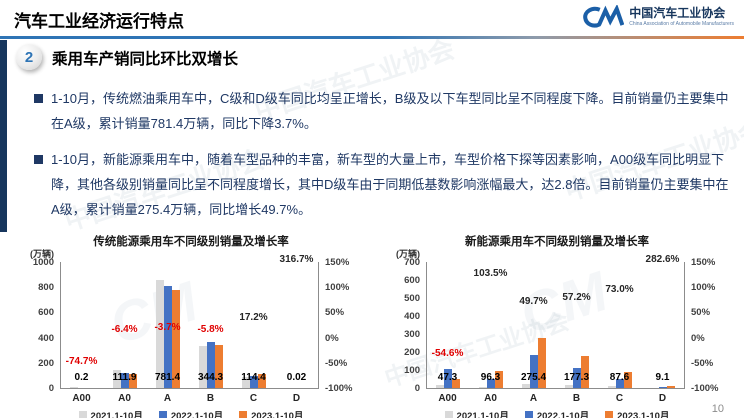 The image size is (744, 418). I want to click on growth-rate-label: 57.2%, so click(576, 297).